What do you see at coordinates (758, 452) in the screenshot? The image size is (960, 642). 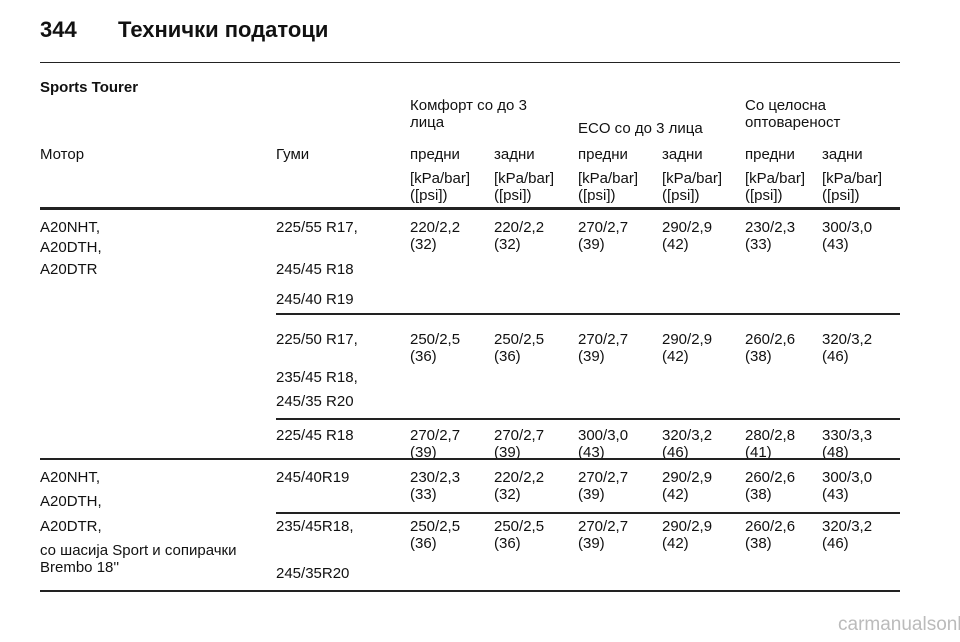 I see `pressure-psi: (41)` at bounding box center [758, 452].